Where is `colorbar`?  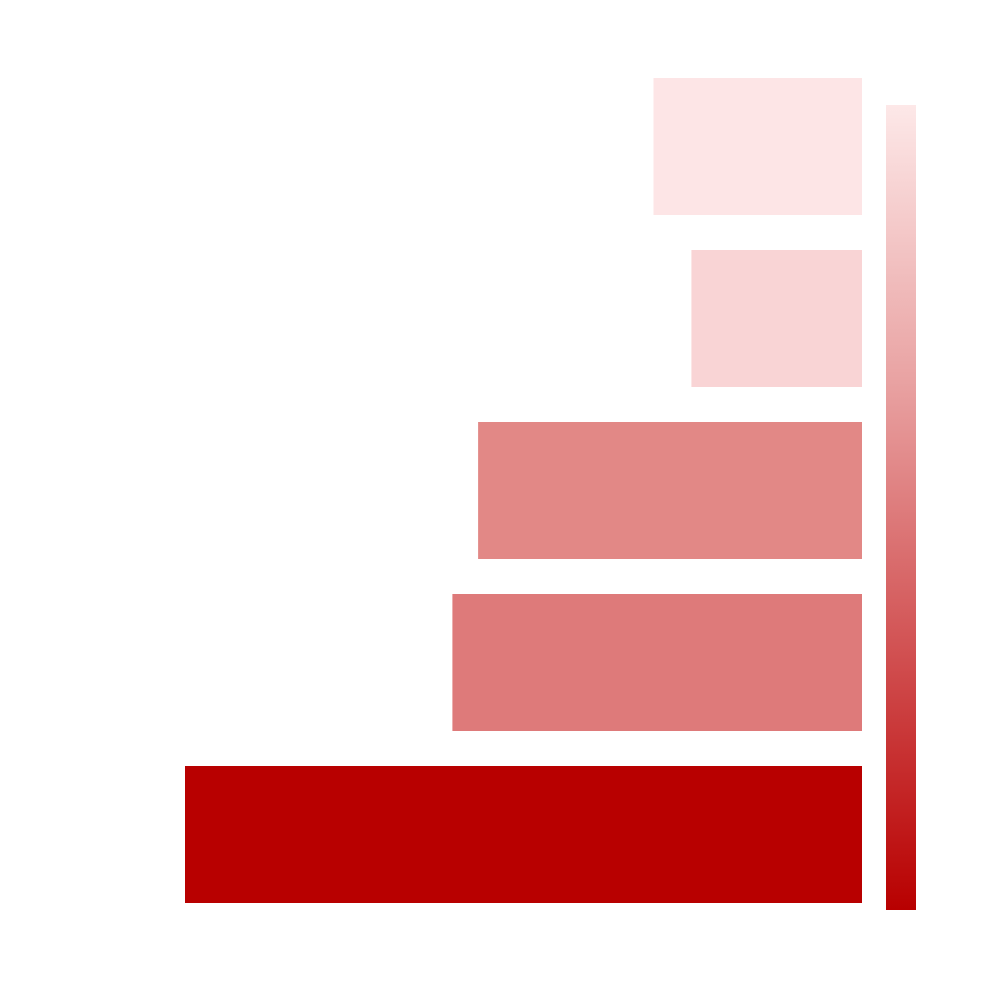
colorbar is located at coordinates (901, 507).